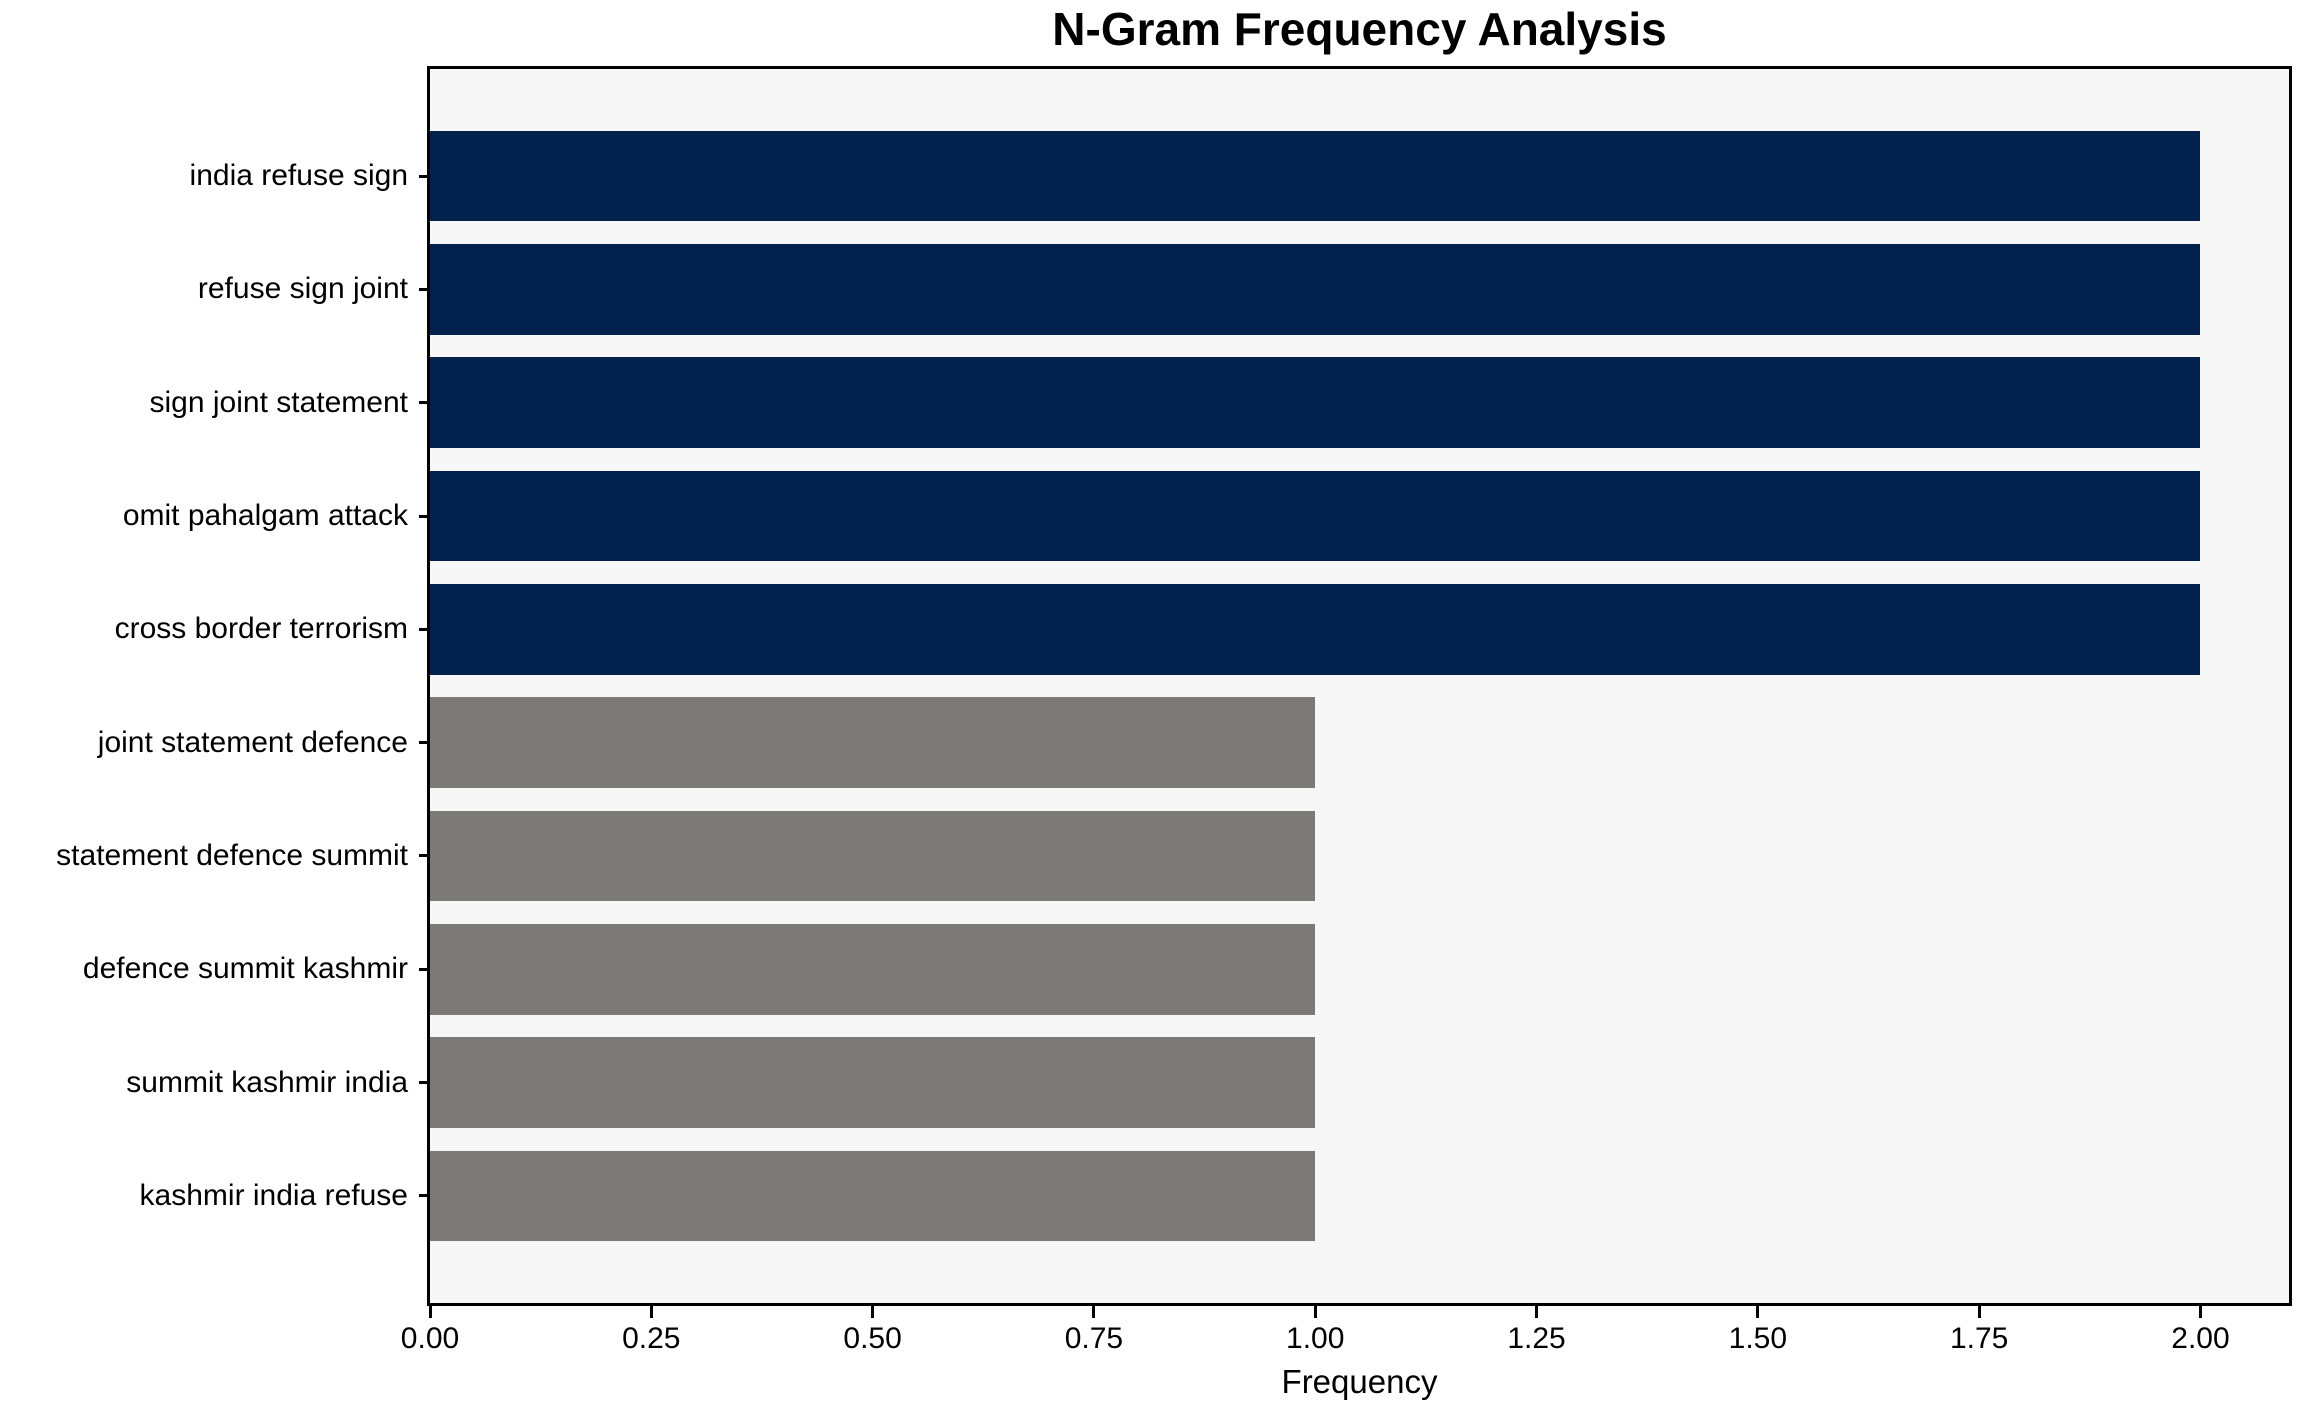 The width and height of the screenshot is (2310, 1414). What do you see at coordinates (1979, 1338) in the screenshot?
I see `x-tick-label: 1.75` at bounding box center [1979, 1338].